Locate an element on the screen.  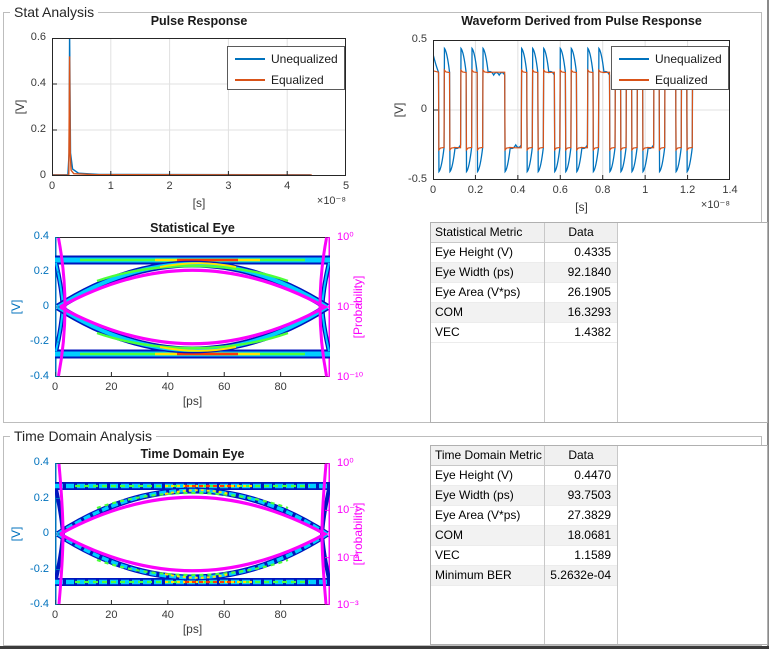
time_eye-y-tick-left: 0.2 is located at coordinates (41, 497).